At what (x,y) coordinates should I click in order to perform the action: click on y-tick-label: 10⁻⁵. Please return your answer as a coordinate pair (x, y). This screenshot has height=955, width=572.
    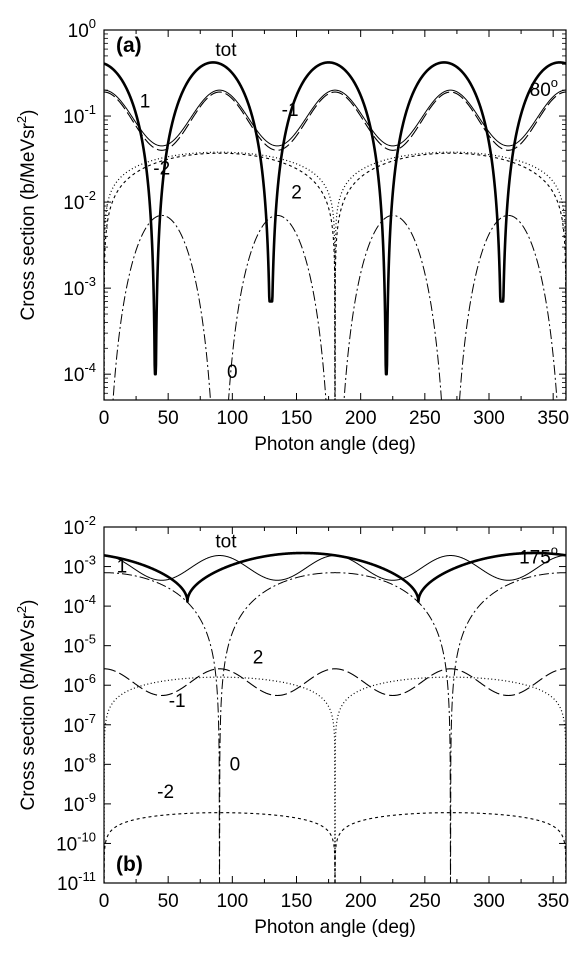
    Looking at the image, I should click on (79, 645).